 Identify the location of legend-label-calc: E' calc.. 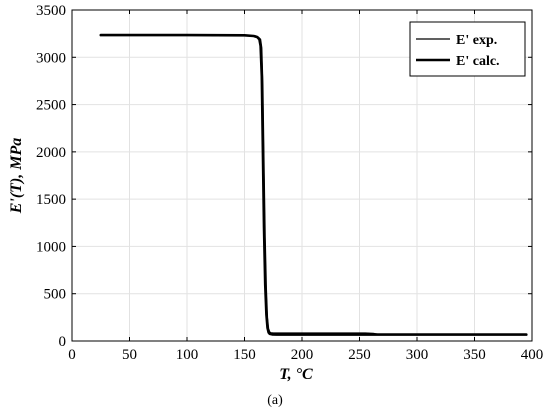
(478, 61).